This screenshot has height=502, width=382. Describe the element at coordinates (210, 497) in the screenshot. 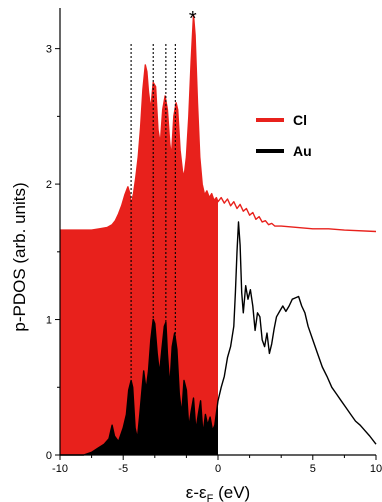

I see `x-axis-label-subscript: F` at that location.